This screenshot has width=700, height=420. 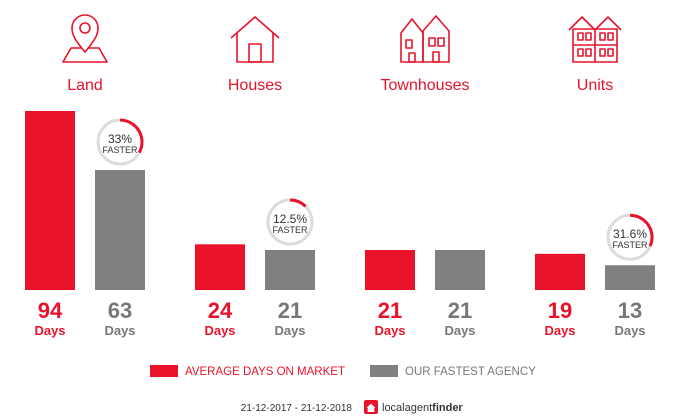 I want to click on unit-label-townhouses-fastest: Days, so click(x=459, y=330).